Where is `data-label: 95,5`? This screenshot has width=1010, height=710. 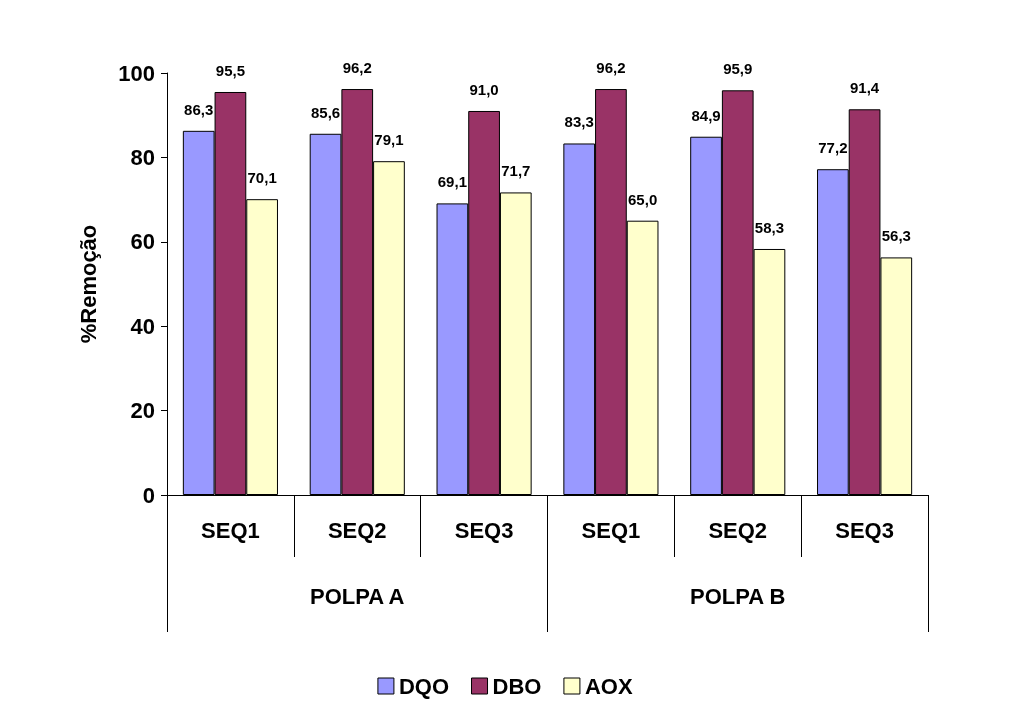 data-label: 95,5 is located at coordinates (230, 70).